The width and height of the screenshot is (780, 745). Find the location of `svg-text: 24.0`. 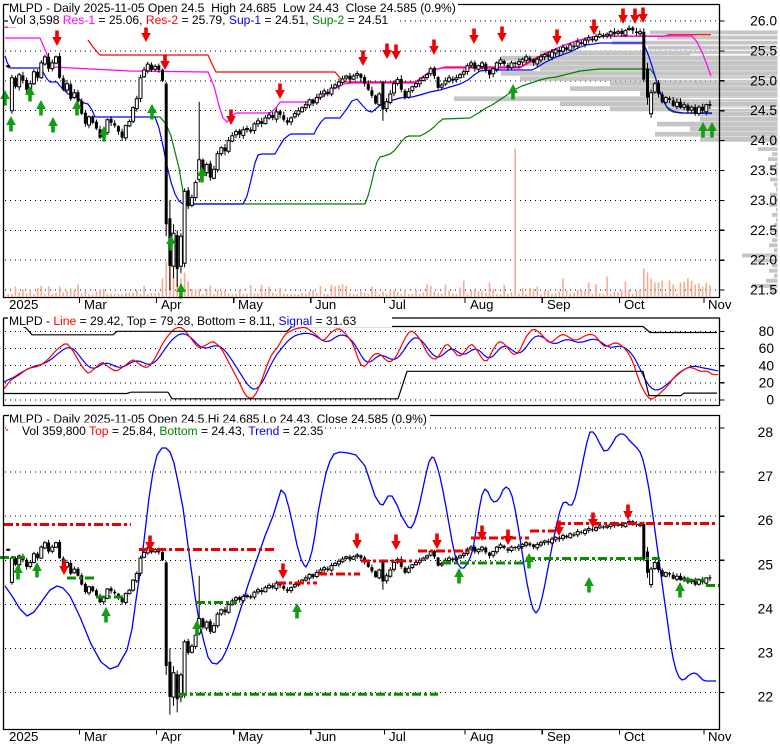

svg-text: 24.0 is located at coordinates (763, 140).